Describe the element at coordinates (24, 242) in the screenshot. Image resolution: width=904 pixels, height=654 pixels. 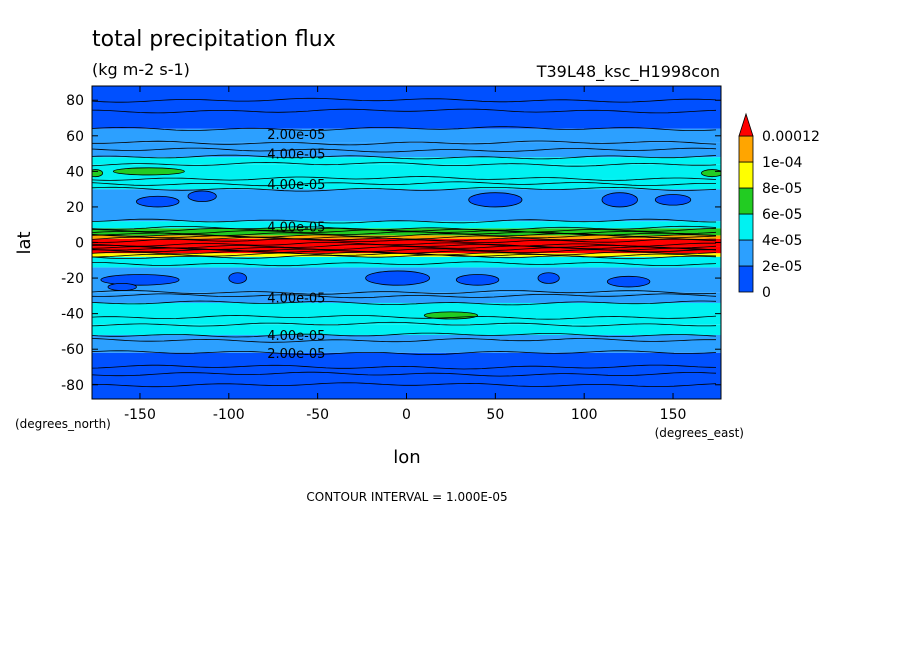
I see `y-axis-label: lat` at that location.